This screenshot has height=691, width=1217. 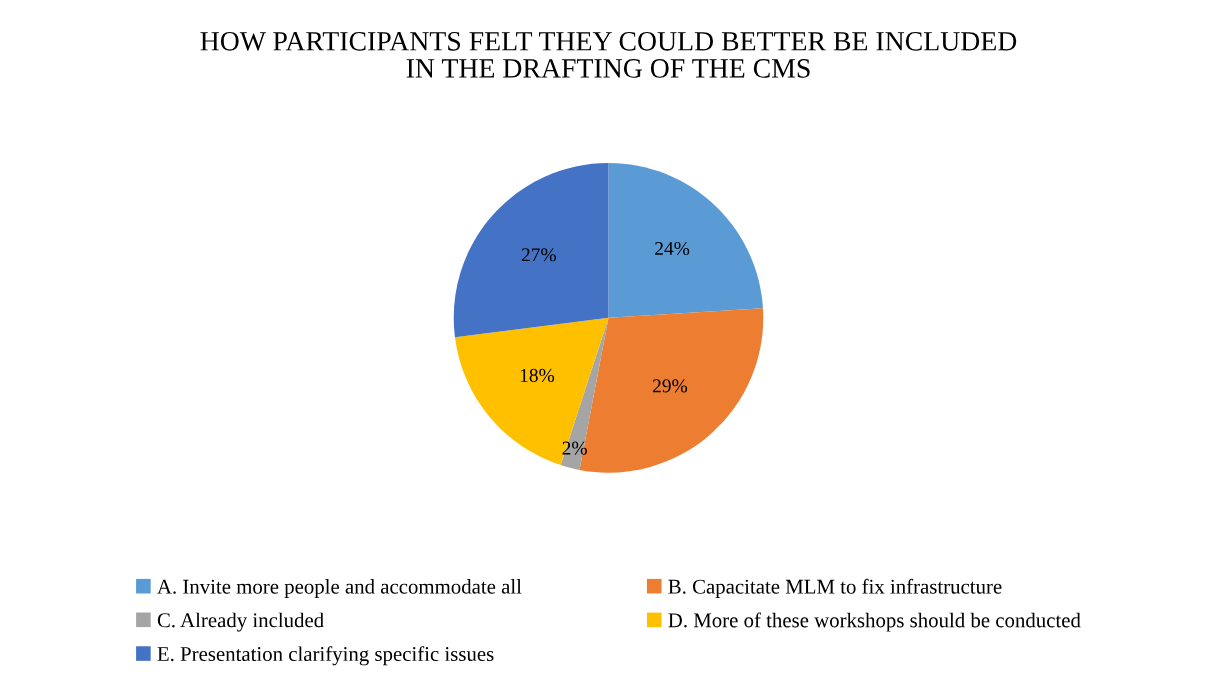 I want to click on legend-label: B. Capacitate MLM to fix infrastructure, so click(x=835, y=588).